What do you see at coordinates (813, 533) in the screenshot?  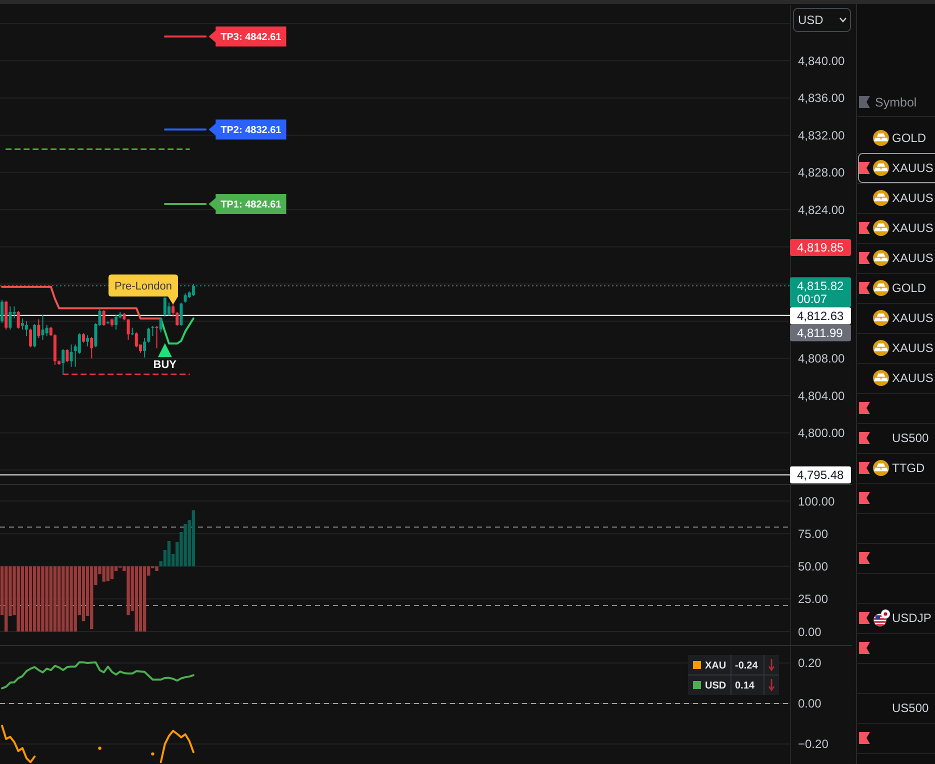 I see `y-tick-label: 75.00` at bounding box center [813, 533].